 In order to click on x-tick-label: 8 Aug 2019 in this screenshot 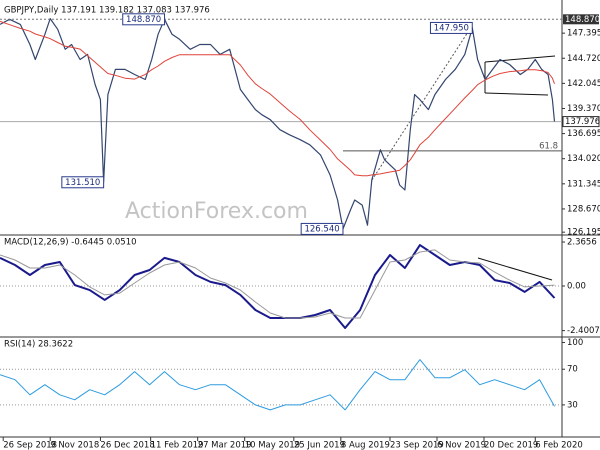, I will do `click(365, 445)`.